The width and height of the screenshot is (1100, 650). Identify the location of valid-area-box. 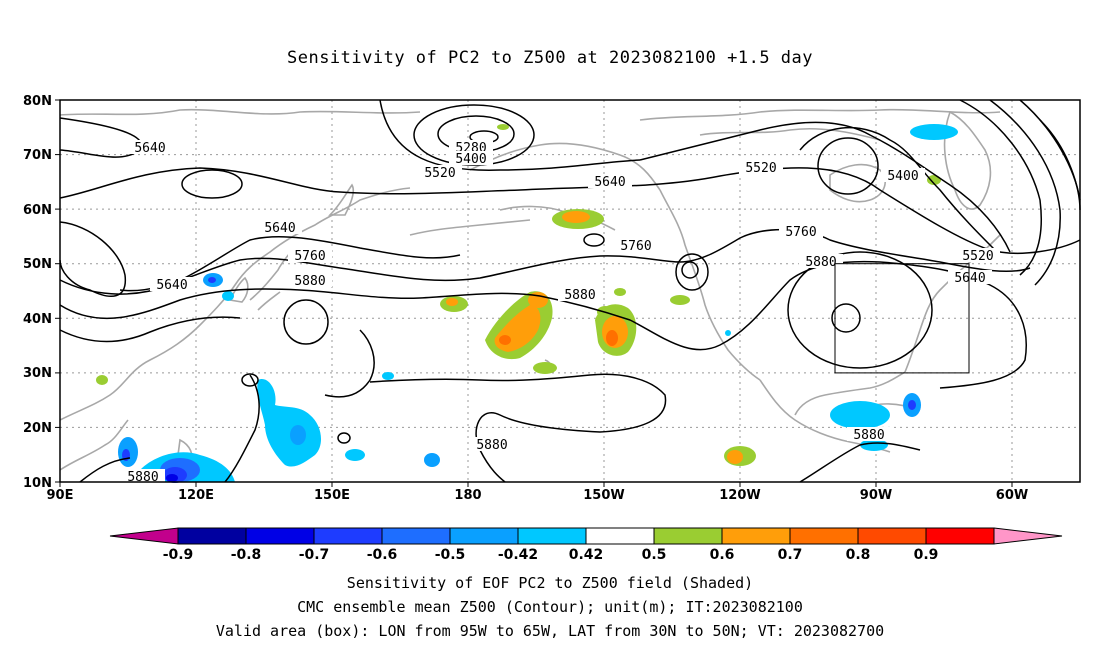
(902, 318).